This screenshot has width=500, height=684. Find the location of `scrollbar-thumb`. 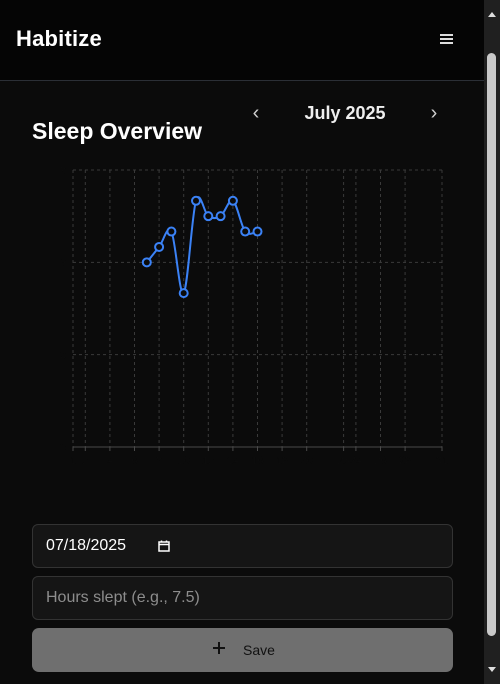

scrollbar-thumb is located at coordinates (491, 344).